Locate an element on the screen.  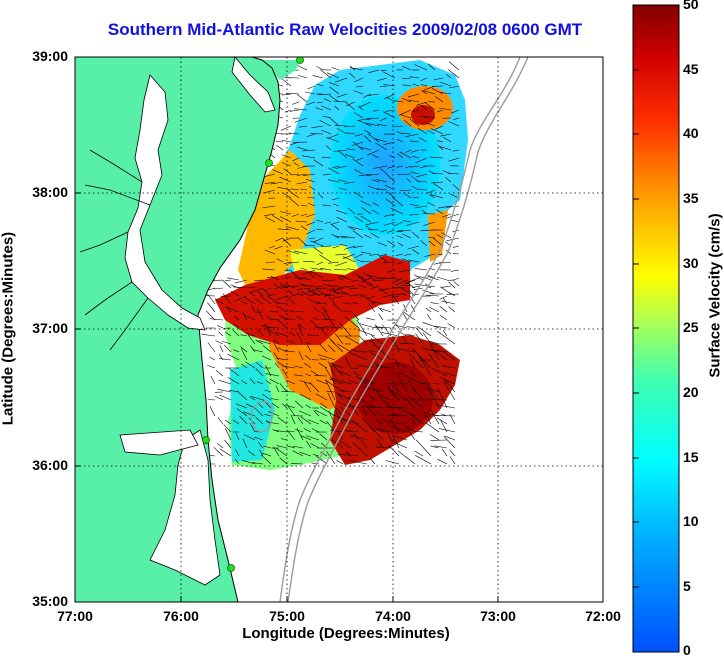
colorbar-tick-label: 30 is located at coordinates (691, 263).